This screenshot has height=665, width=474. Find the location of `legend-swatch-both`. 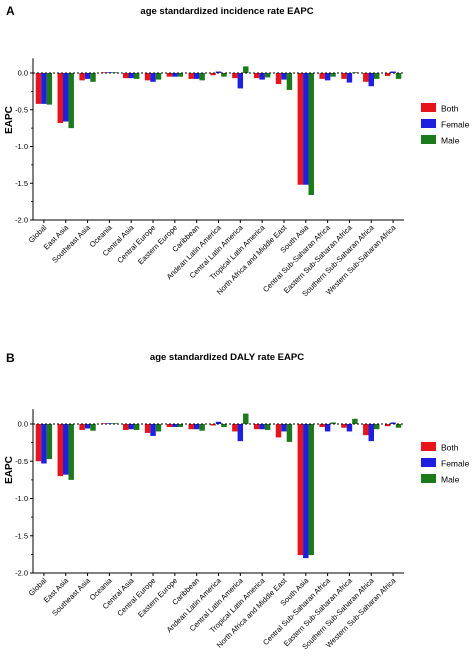

legend-swatch-both is located at coordinates (428, 107).